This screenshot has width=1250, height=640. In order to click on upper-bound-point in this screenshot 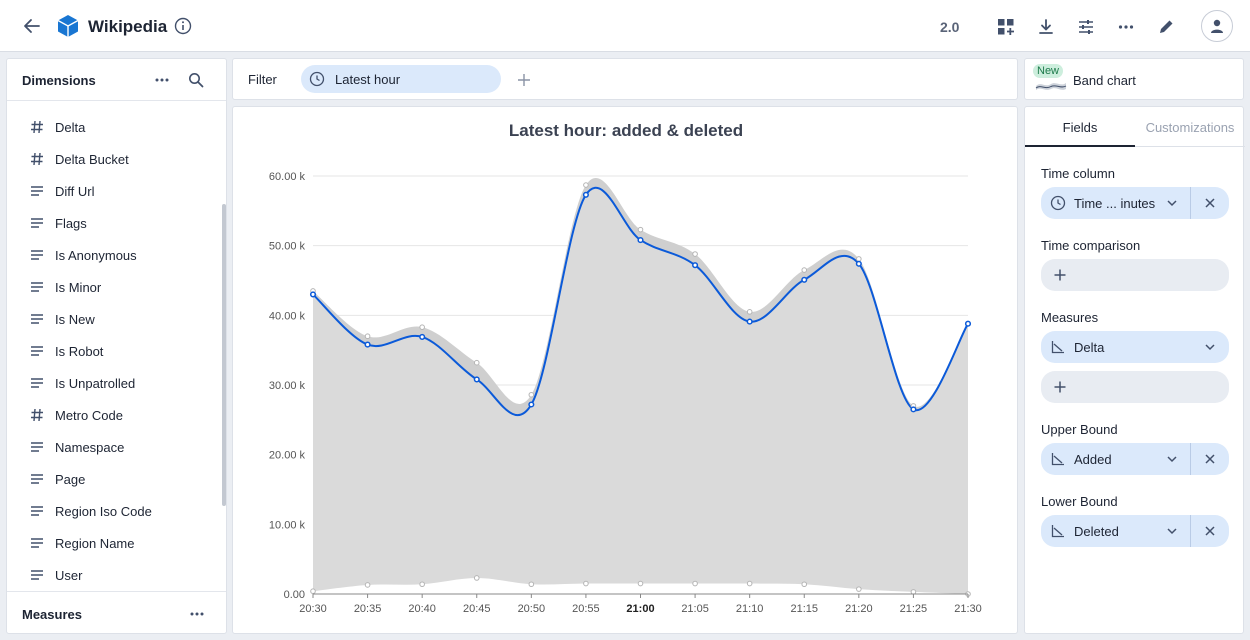, I will do `click(586, 185)`.